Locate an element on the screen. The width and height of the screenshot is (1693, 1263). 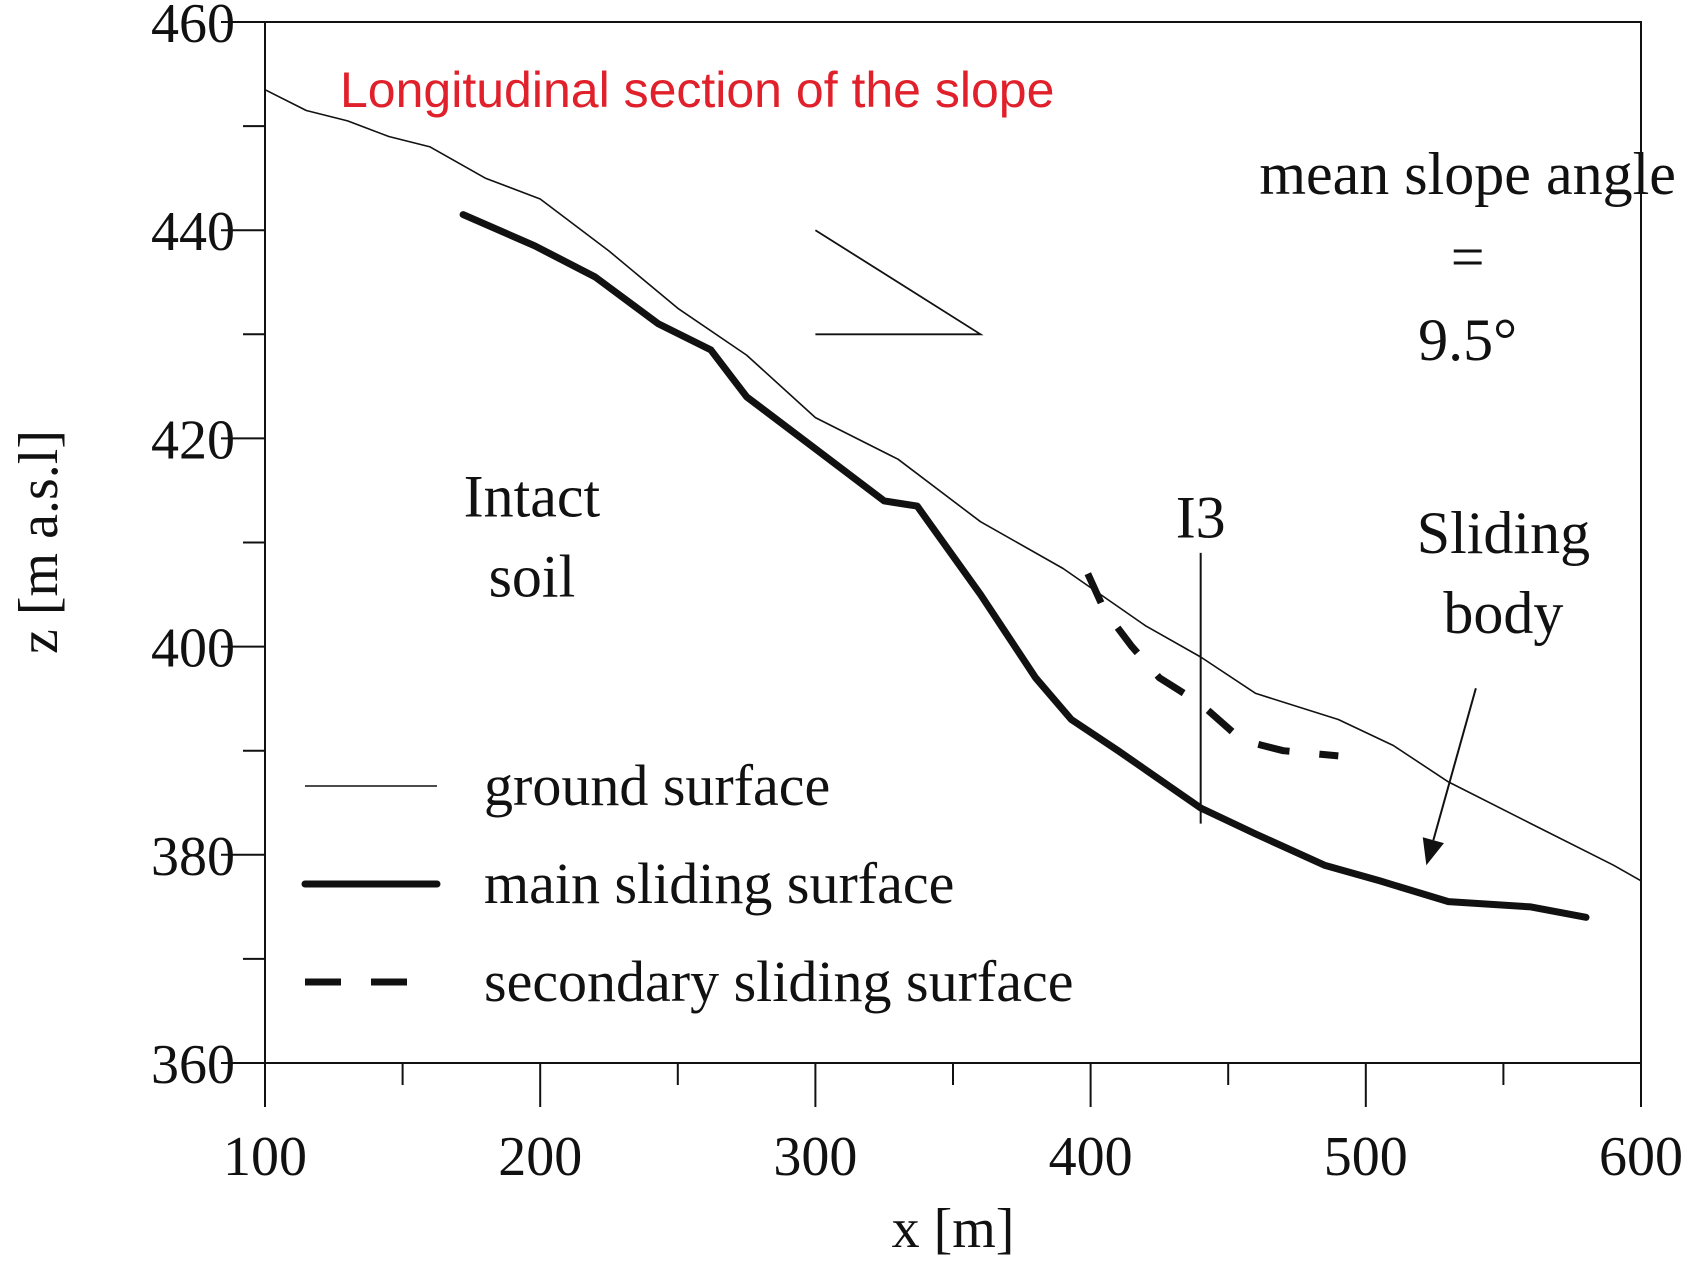
intact-soil-label-line: Intact is located at coordinates (532, 496).